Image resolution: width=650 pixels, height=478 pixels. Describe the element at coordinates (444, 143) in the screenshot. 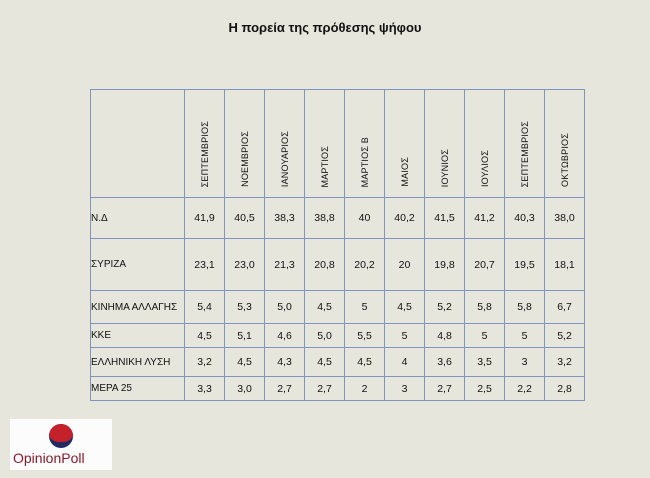

I see `column-header: ΙΟΥΝΙΟΣ` at that location.